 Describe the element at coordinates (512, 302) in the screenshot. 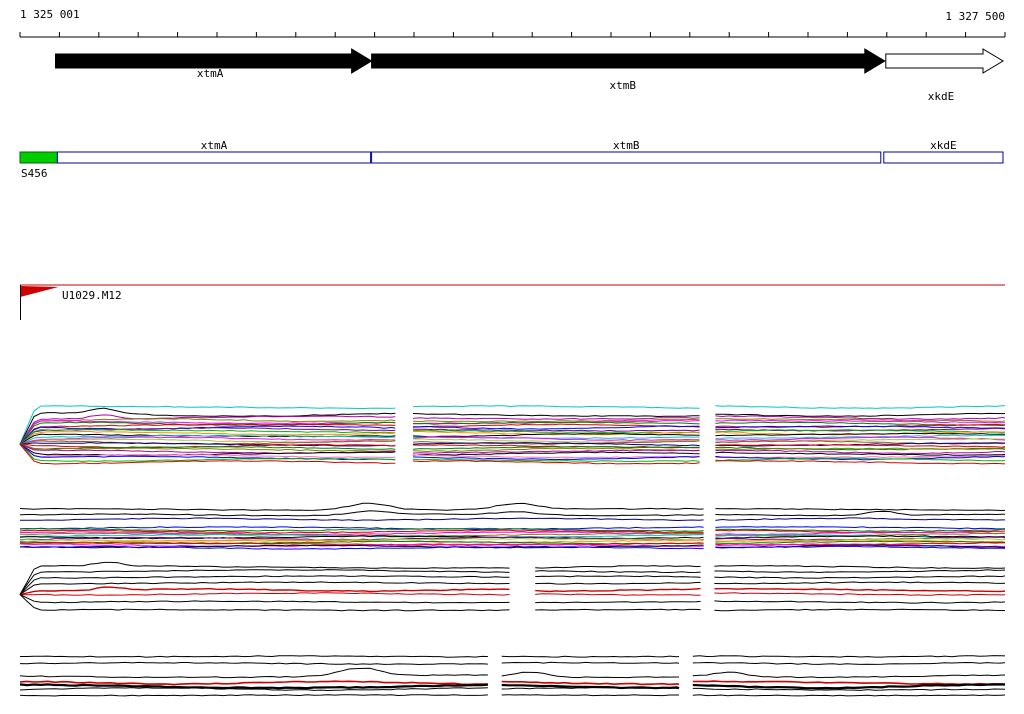

I see `marker-track` at that location.